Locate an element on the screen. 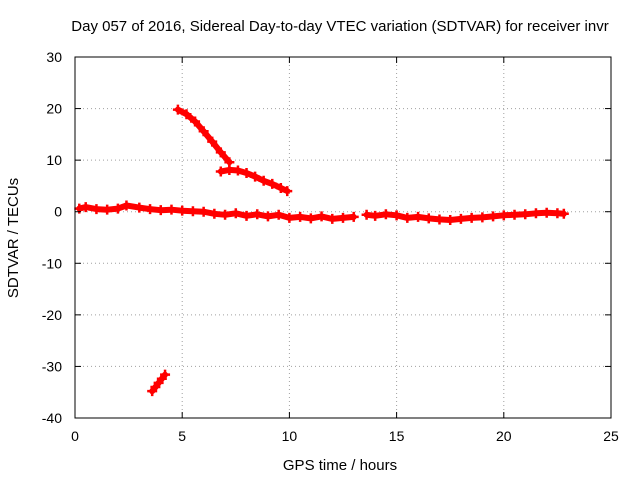 Image resolution: width=640 pixels, height=480 pixels. x-tick-label: 15 is located at coordinates (397, 436).